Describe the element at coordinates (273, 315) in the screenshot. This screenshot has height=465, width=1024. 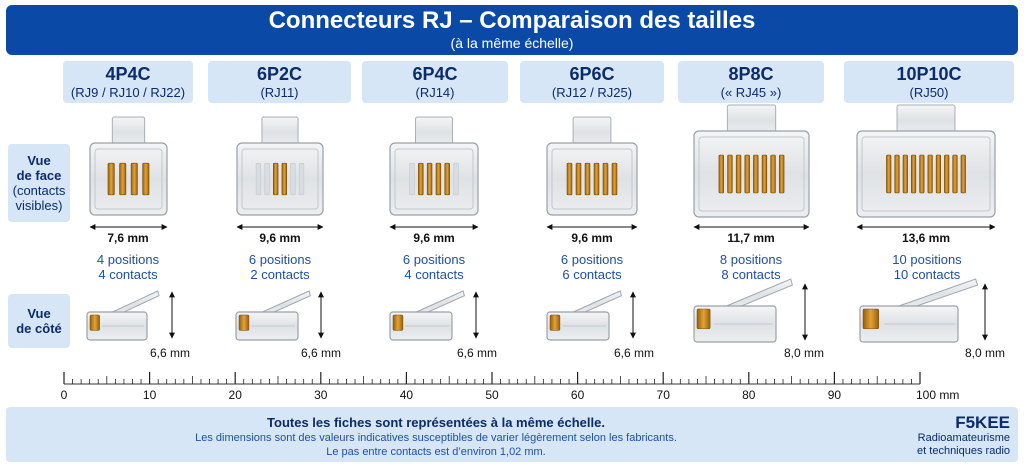
I see `side-view-6p2c` at that location.